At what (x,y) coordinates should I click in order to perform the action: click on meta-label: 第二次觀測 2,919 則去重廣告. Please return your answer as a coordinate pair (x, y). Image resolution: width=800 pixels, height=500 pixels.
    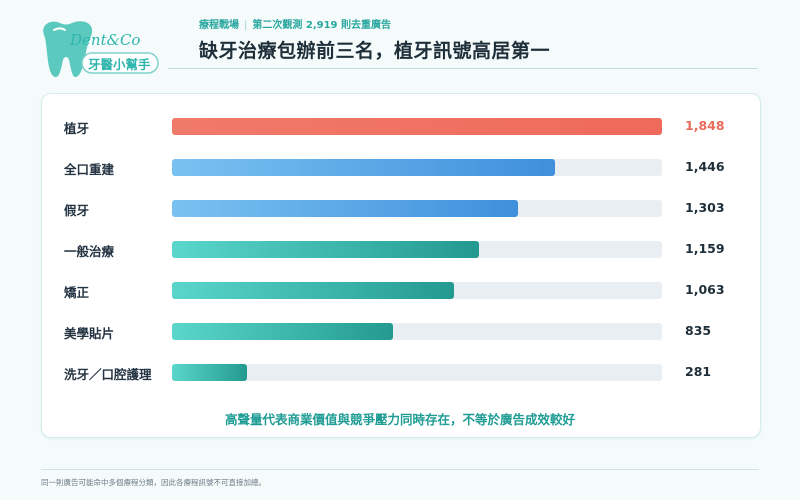
    Looking at the image, I should click on (321, 25).